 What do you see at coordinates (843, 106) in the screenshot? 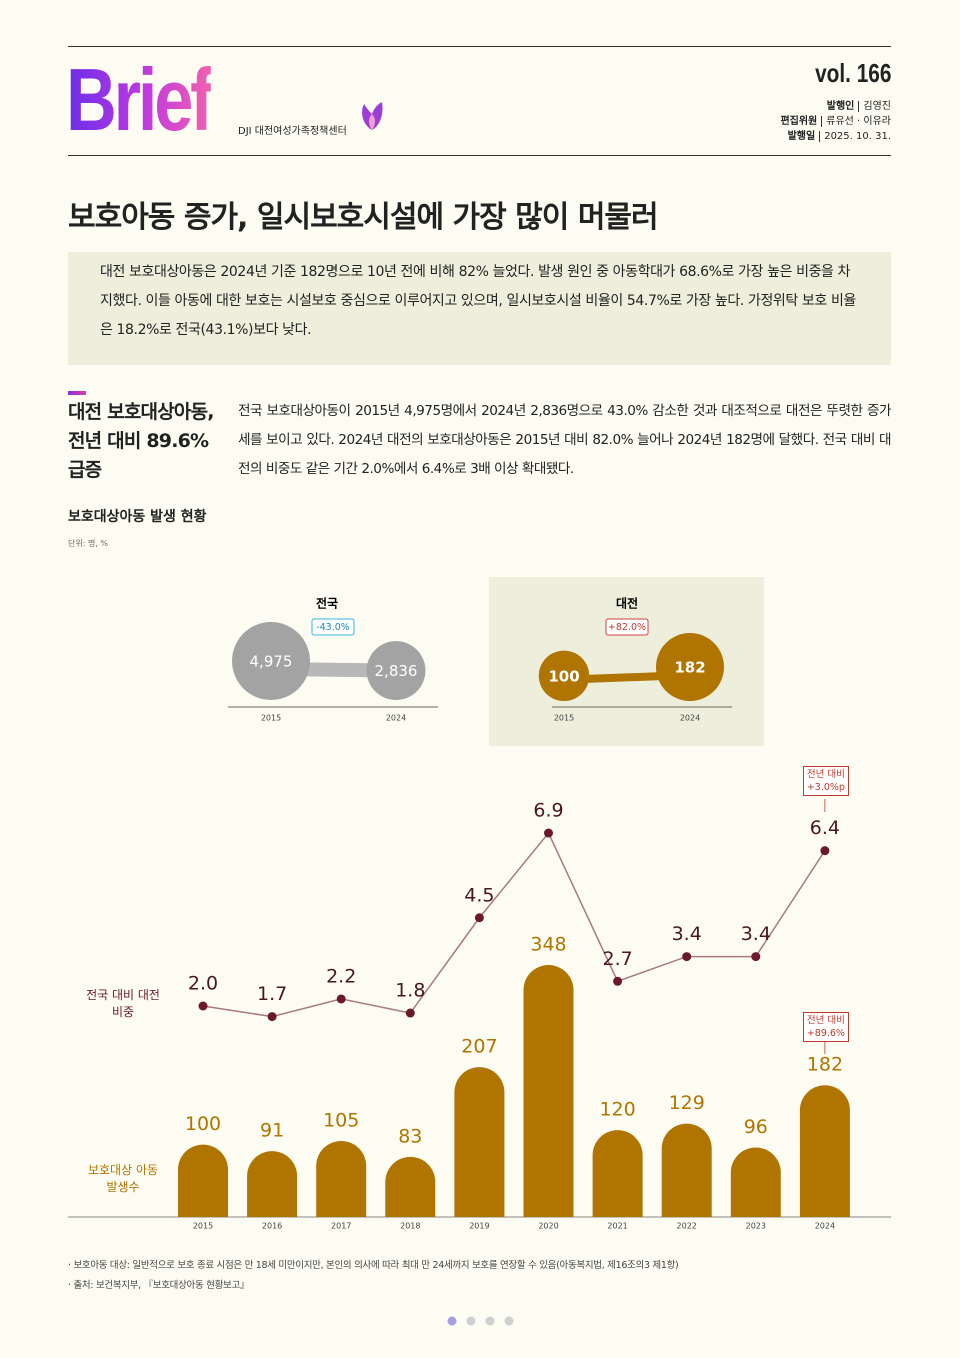
I see `label: 발행인` at bounding box center [843, 106].